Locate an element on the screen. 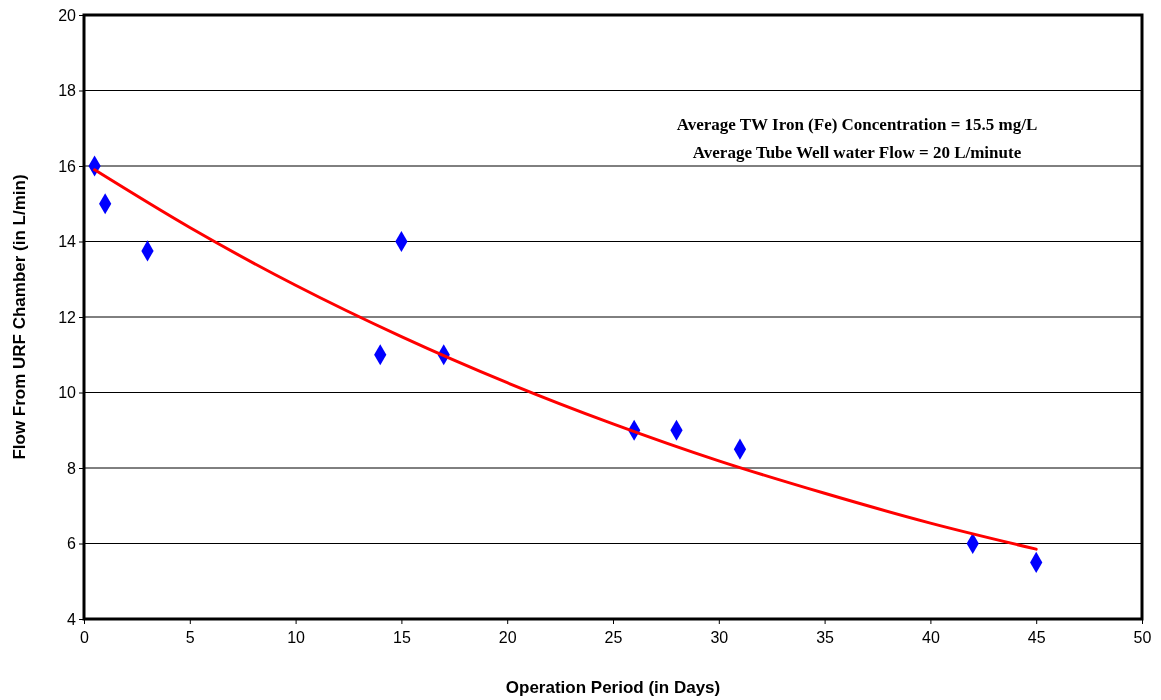 This screenshot has width=1161, height=700. x-tick-label: 0 is located at coordinates (85, 637).